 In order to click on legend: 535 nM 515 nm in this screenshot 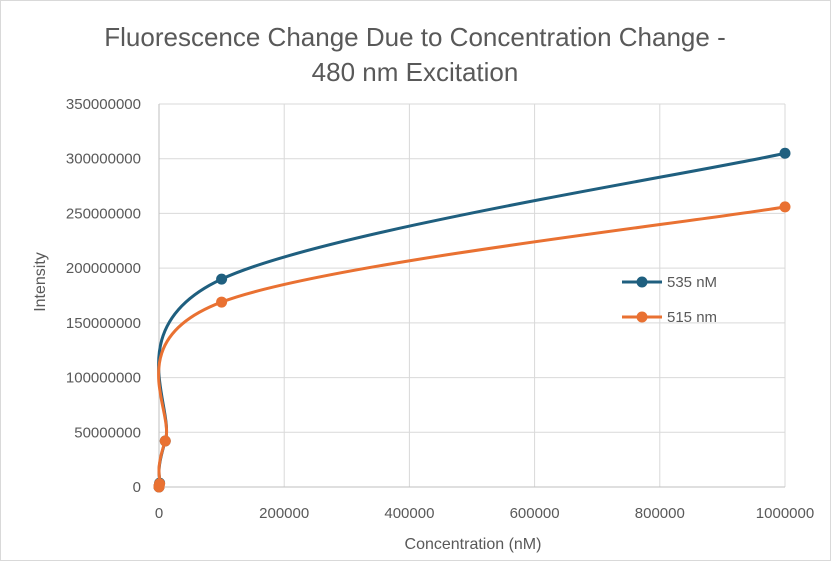, I will do `click(669, 300)`.